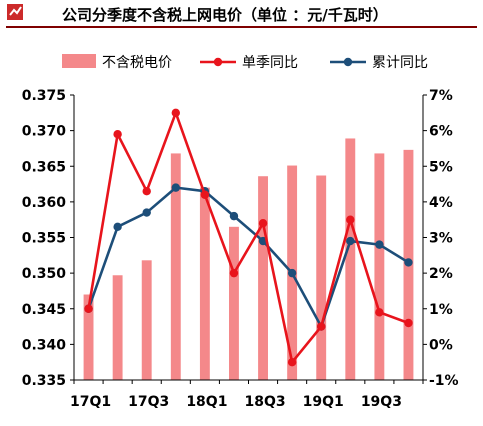  Describe the element at coordinates (146, 191) in the screenshot. I see `quarterly-yoy-point-17Q3` at that location.